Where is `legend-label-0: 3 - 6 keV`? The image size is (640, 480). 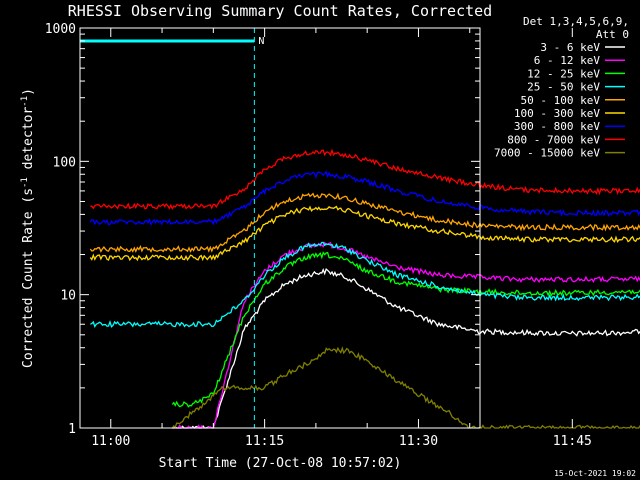 legend-label-0: 3 - 6 keV is located at coordinates (570, 47).